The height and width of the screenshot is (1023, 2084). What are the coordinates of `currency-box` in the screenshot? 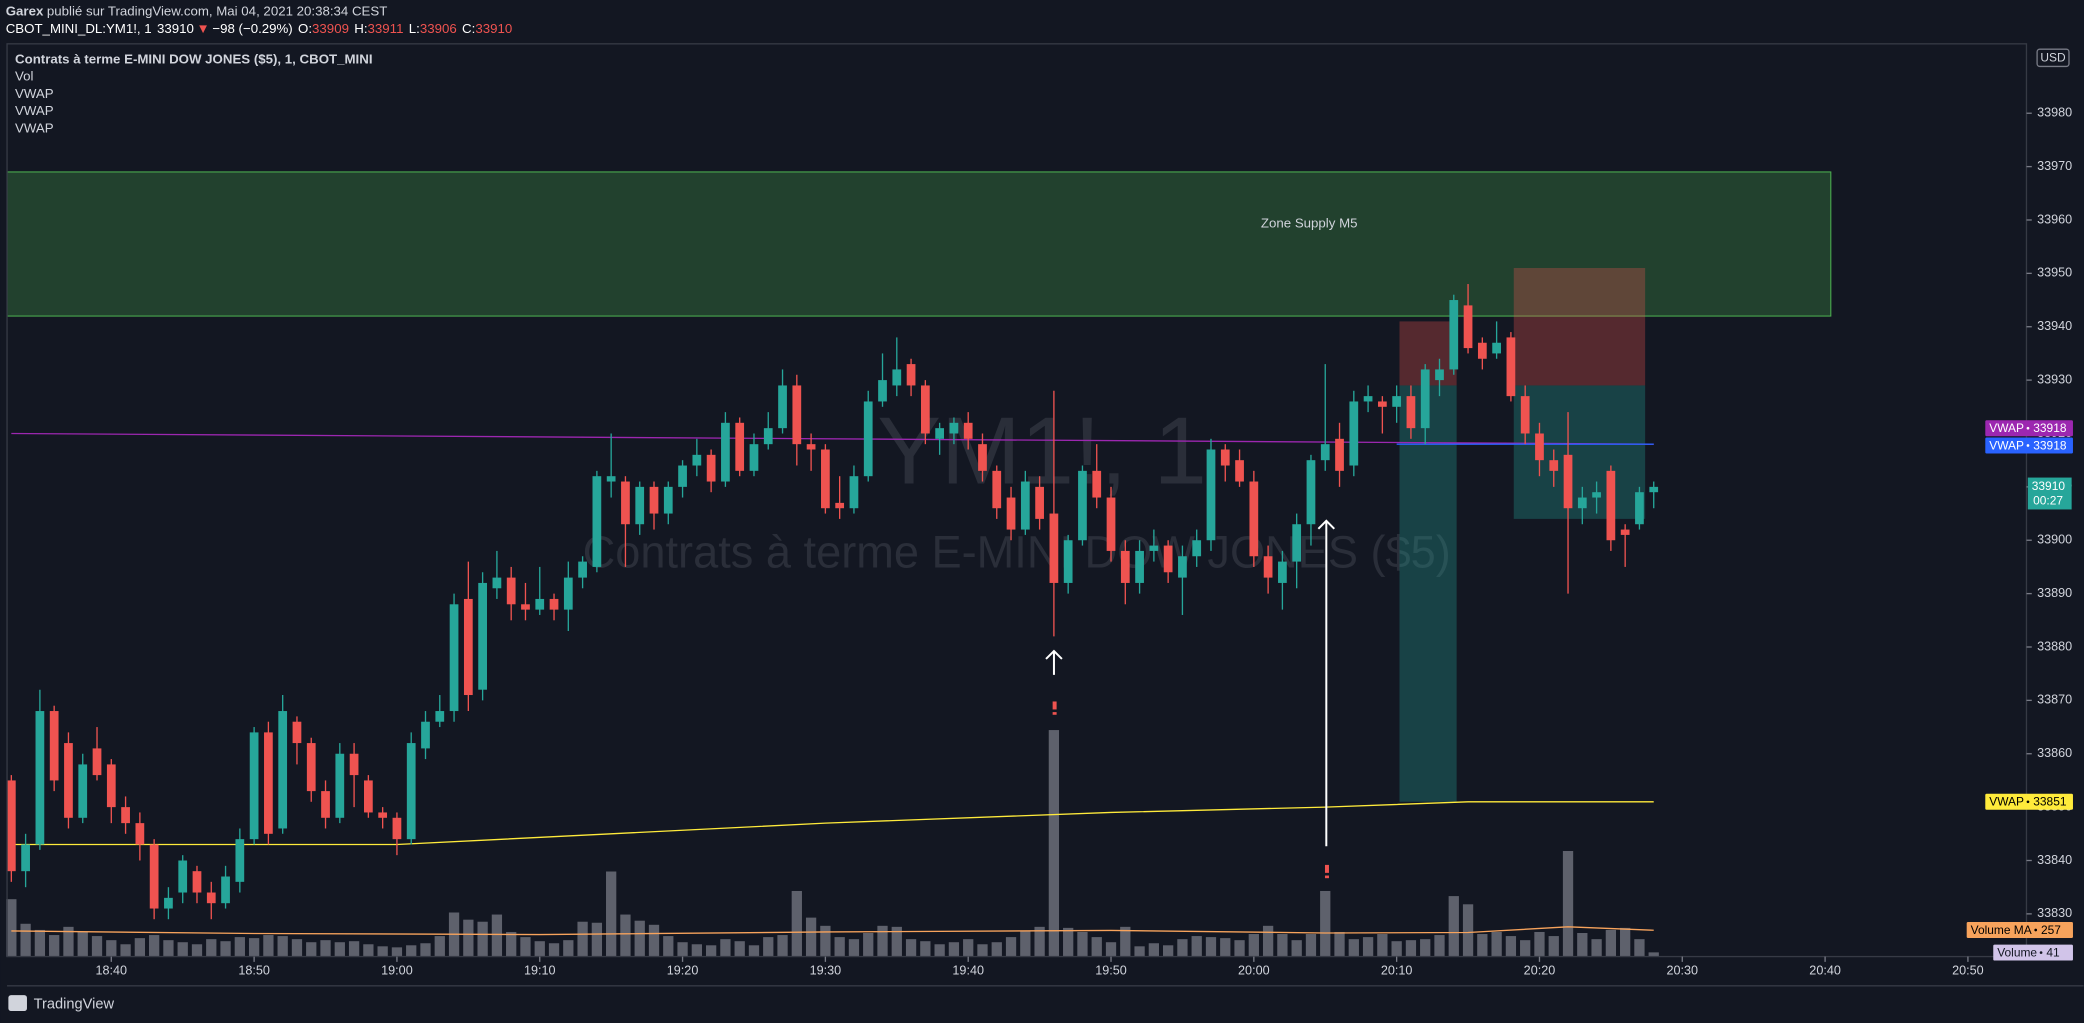 It's located at (2053, 58).